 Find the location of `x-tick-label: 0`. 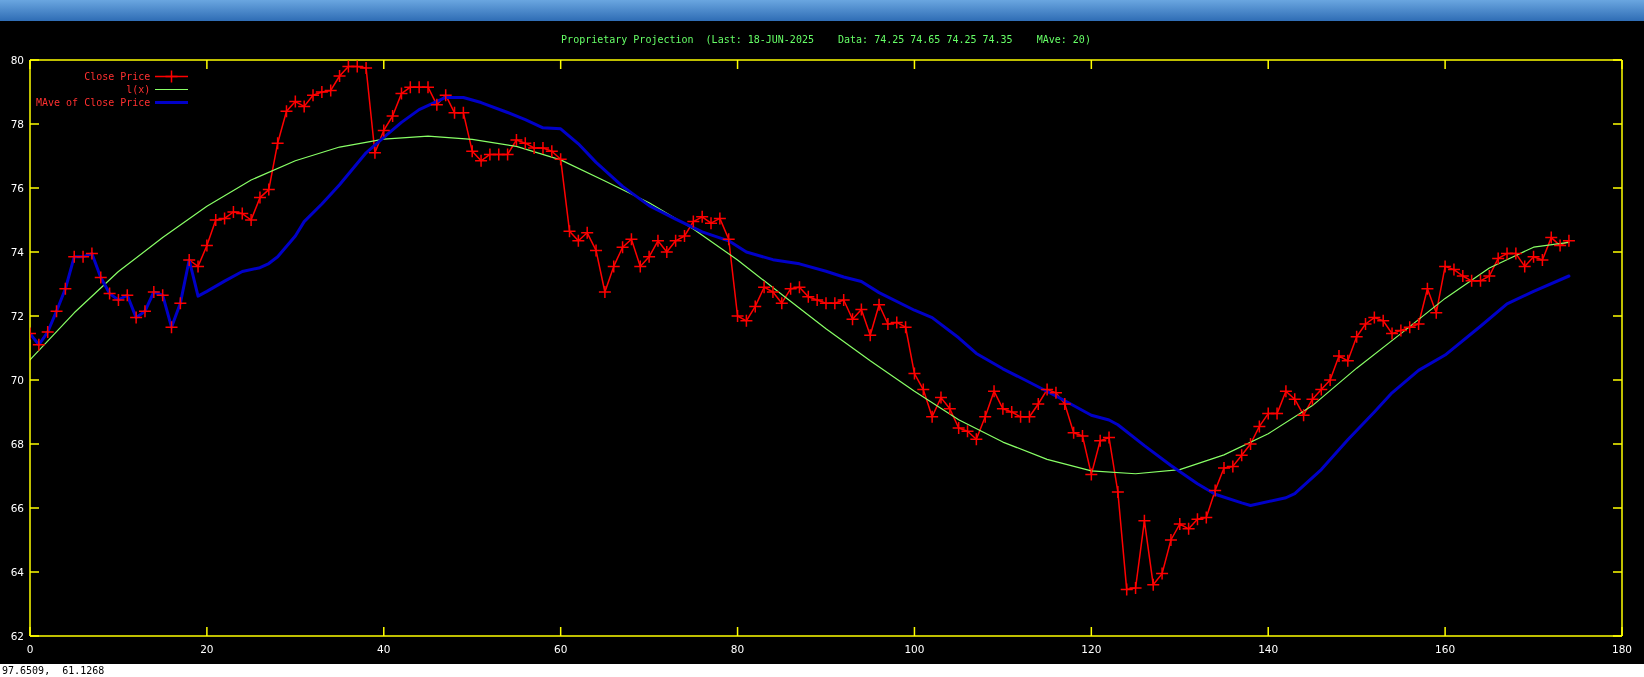

x-tick-label: 0 is located at coordinates (30, 649).